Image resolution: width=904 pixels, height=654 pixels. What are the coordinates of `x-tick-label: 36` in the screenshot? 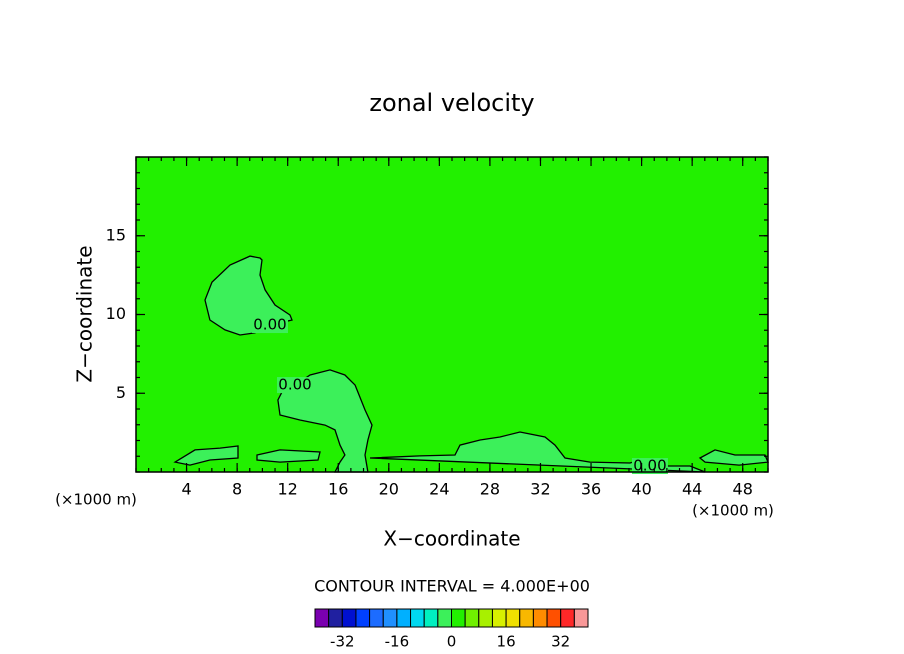 It's located at (591, 489).